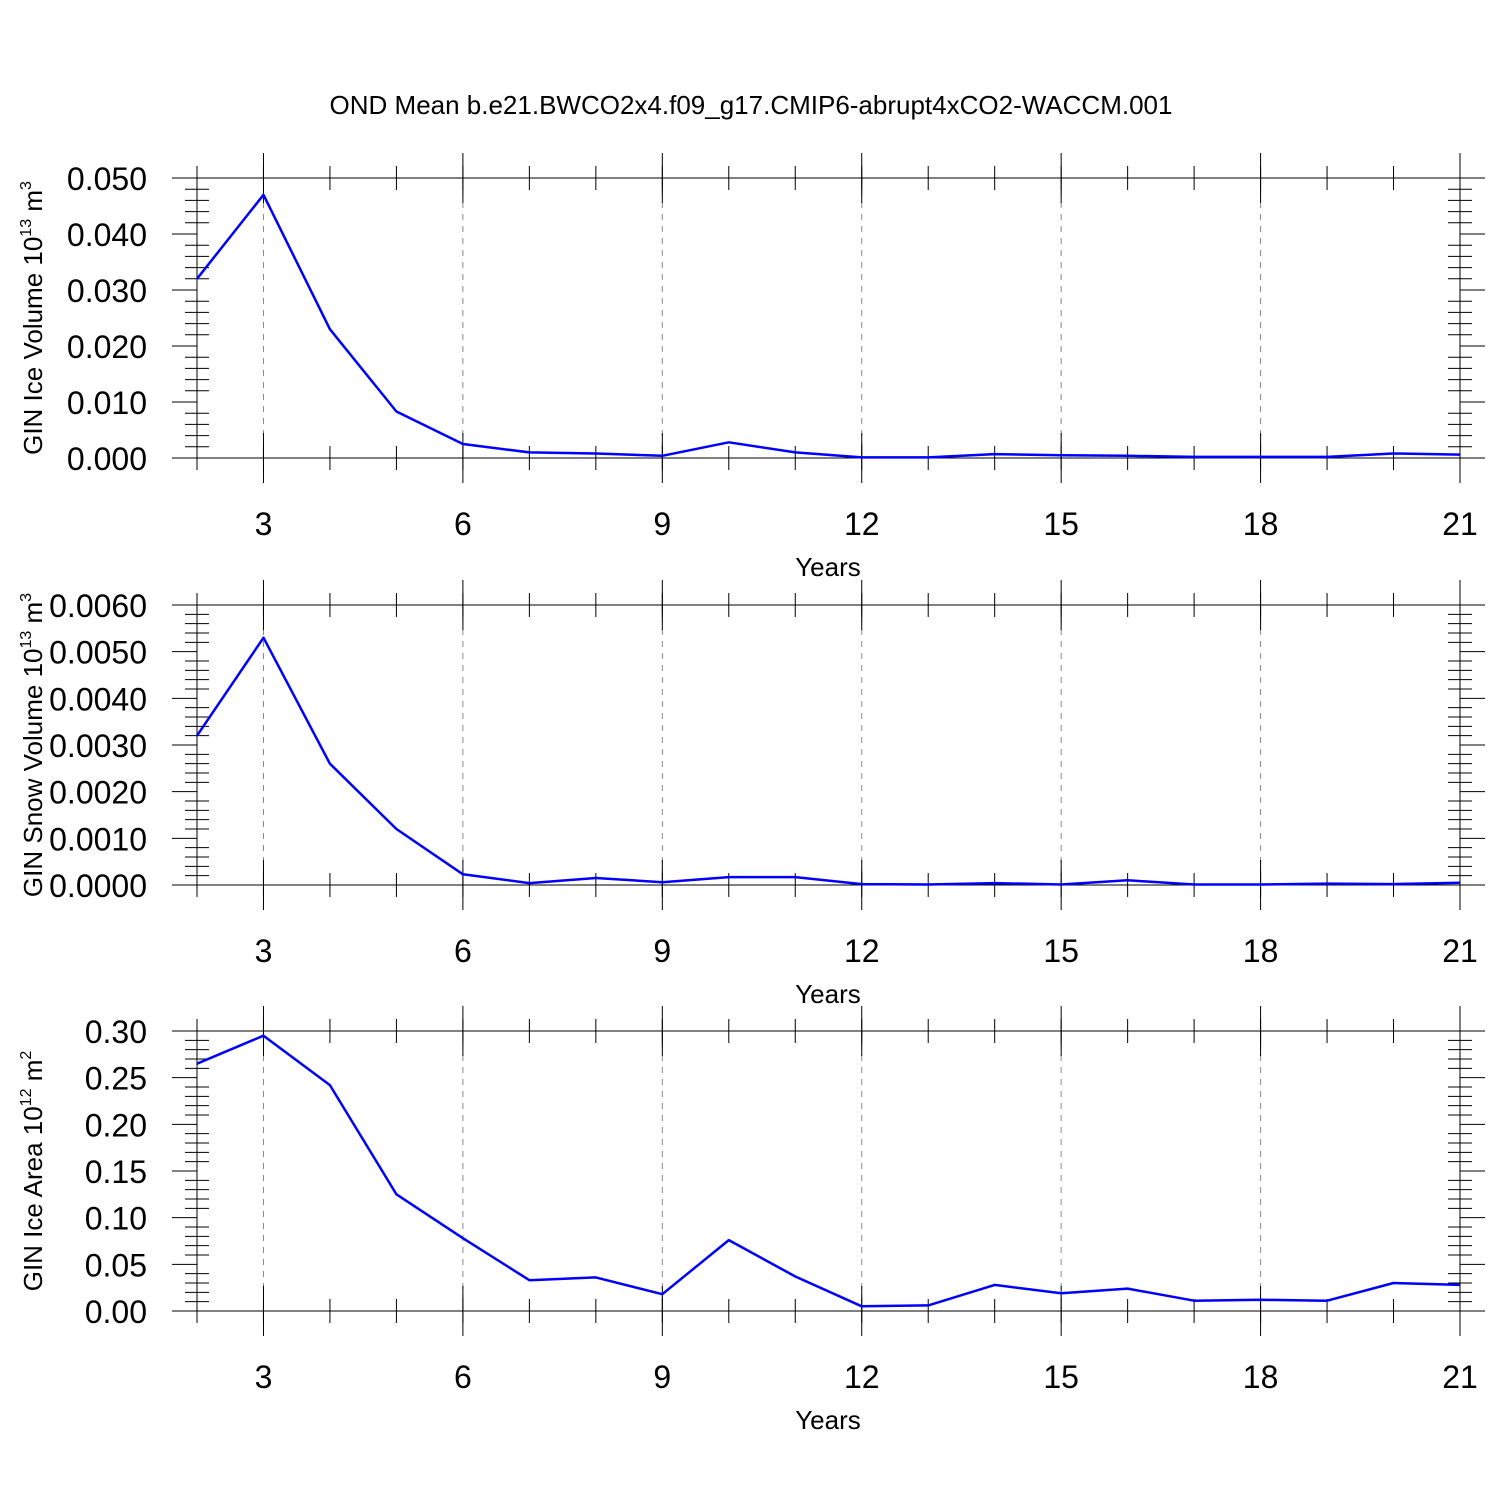 Image resolution: width=1500 pixels, height=1500 pixels. What do you see at coordinates (33, 318) in the screenshot?
I see `y-axis-label: GIN Ice Volume 1013 m3` at bounding box center [33, 318].